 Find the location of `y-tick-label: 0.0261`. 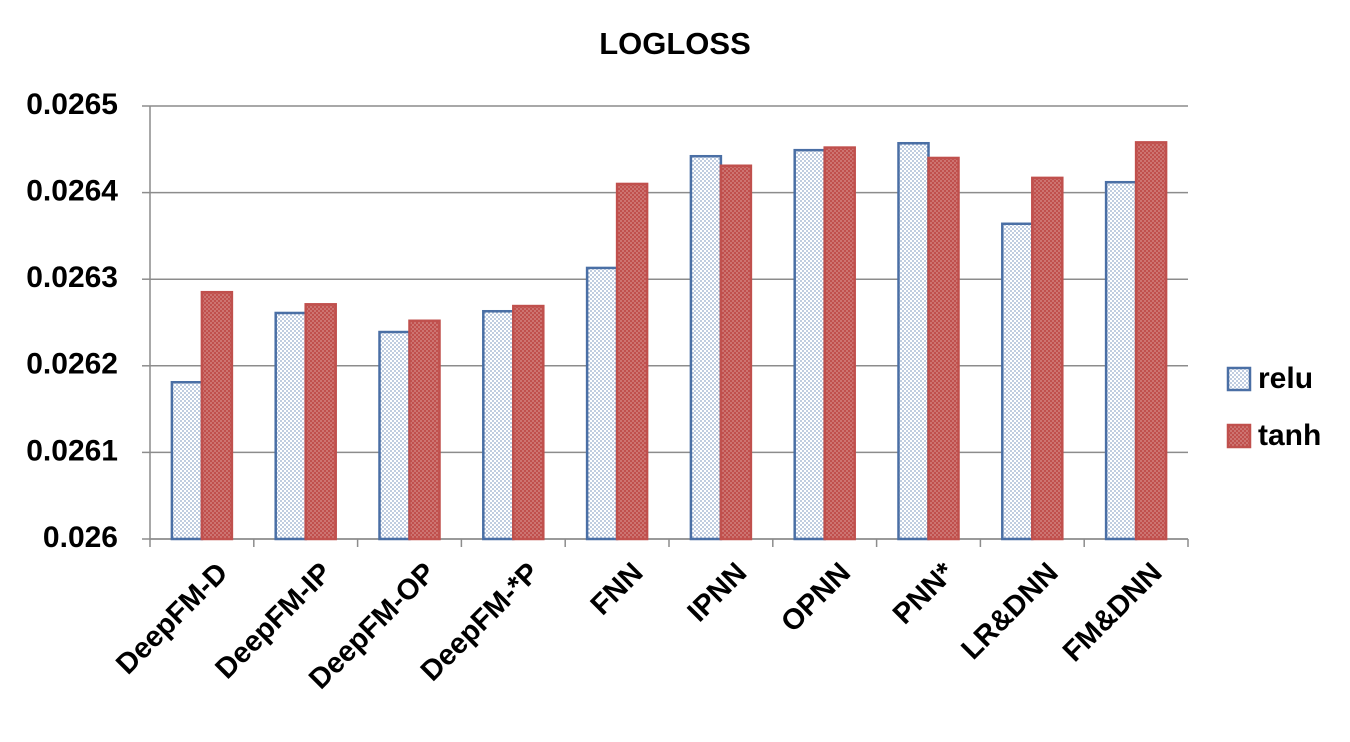

y-tick-label: 0.0261 is located at coordinates (72, 450).